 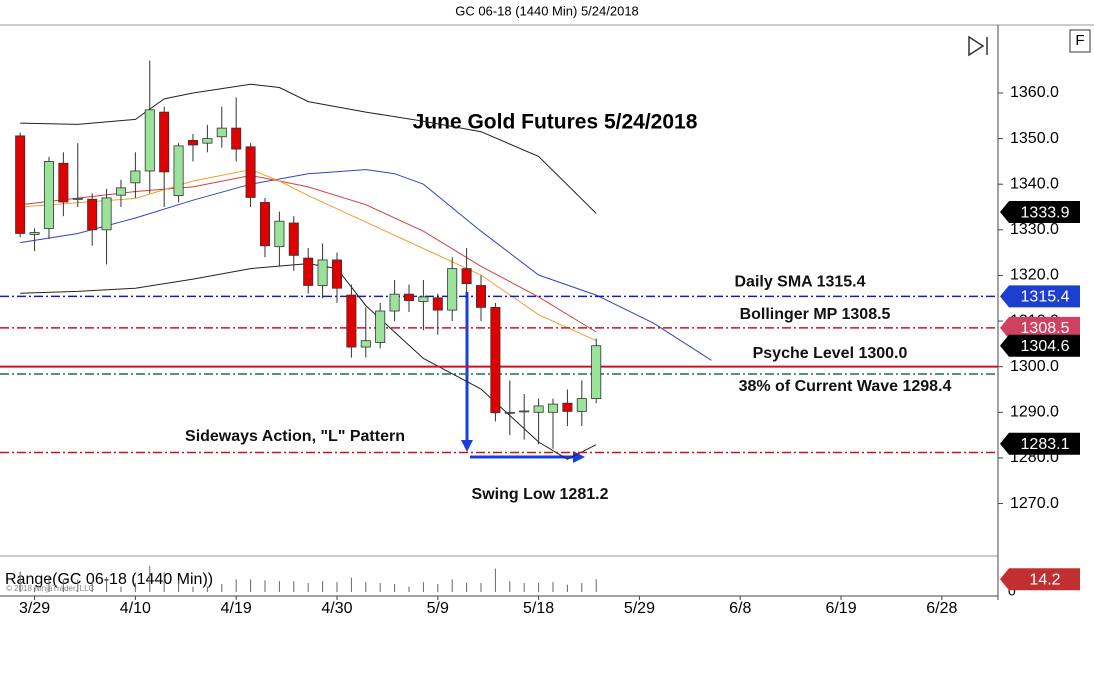 I want to click on level-label: Daily SMA 1315.4, so click(x=799, y=282).